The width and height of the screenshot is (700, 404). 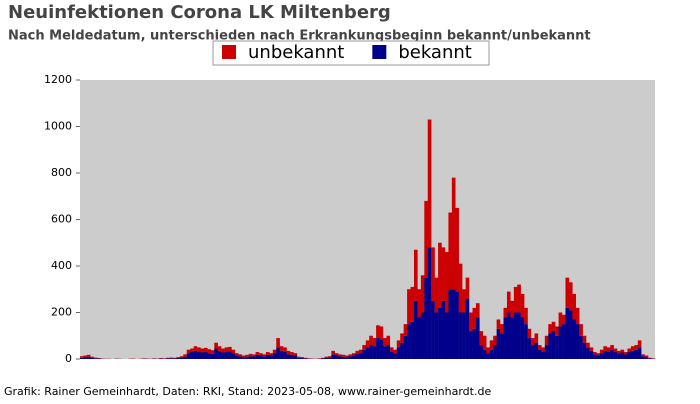 What do you see at coordinates (58, 79) in the screenshot?
I see `y-tick-label: 1200` at bounding box center [58, 79].